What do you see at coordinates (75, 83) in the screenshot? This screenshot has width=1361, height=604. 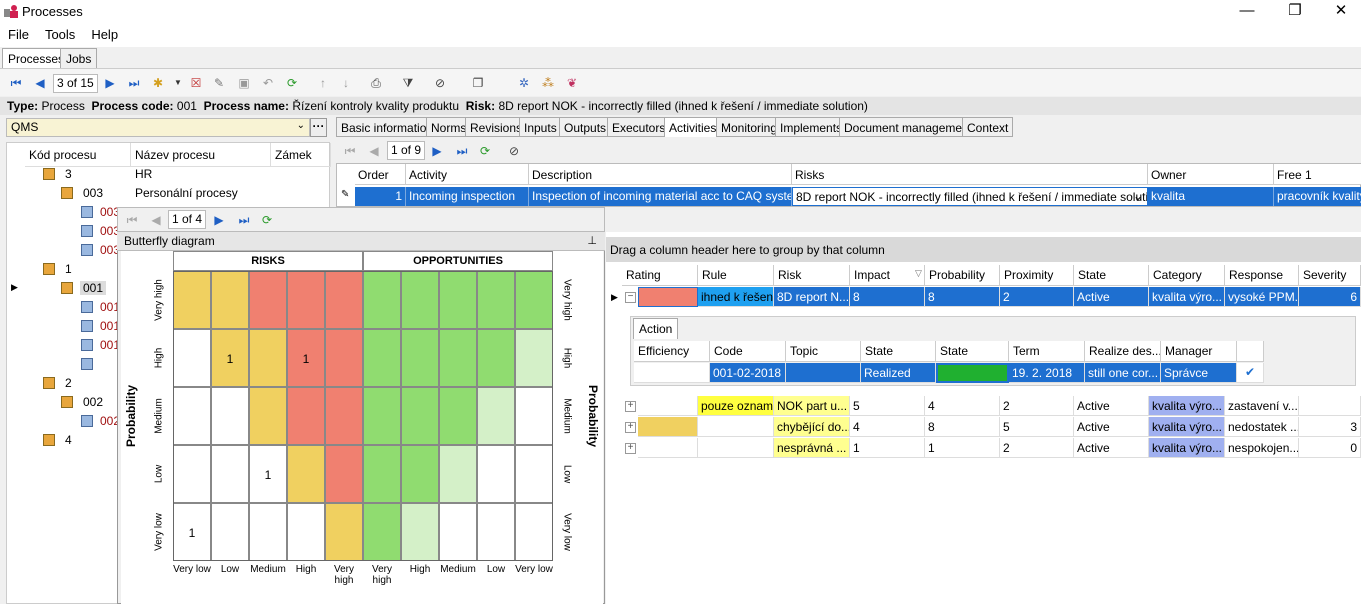 I see `record-pager: 3 of 15` at bounding box center [75, 83].